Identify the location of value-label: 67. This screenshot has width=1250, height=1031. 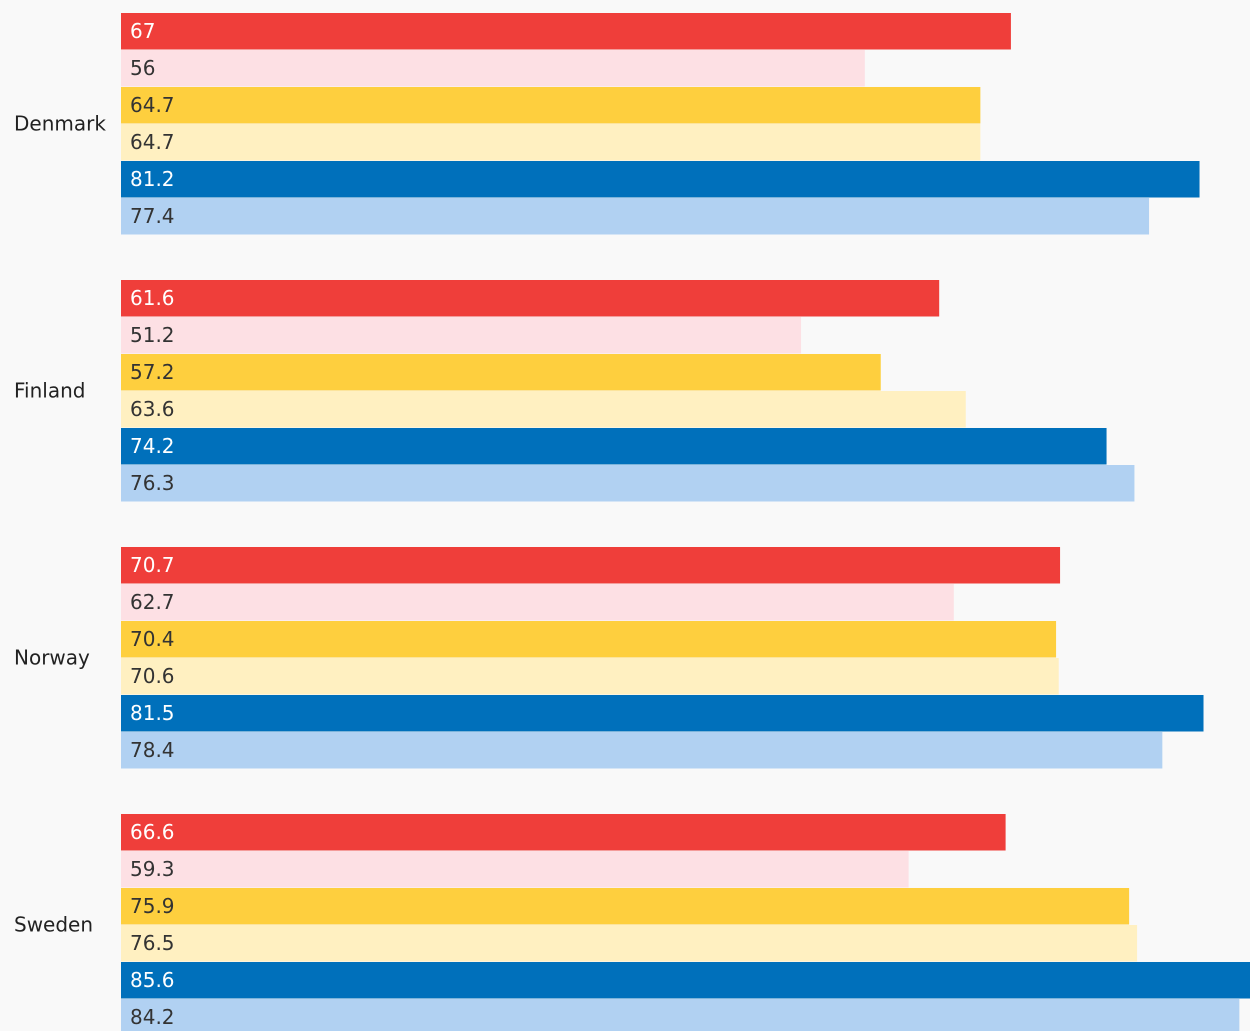
(142, 31).